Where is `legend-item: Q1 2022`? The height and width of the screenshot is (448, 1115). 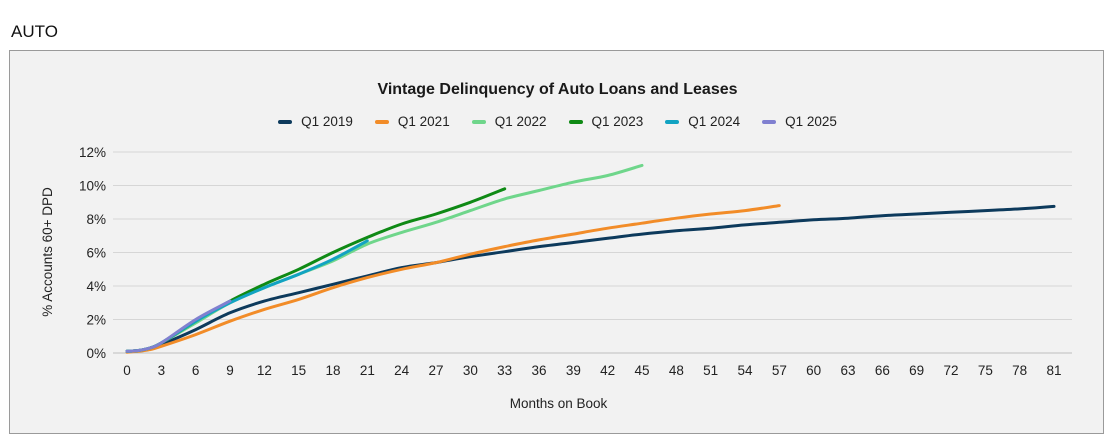 legend-item: Q1 2022 is located at coordinates (509, 121).